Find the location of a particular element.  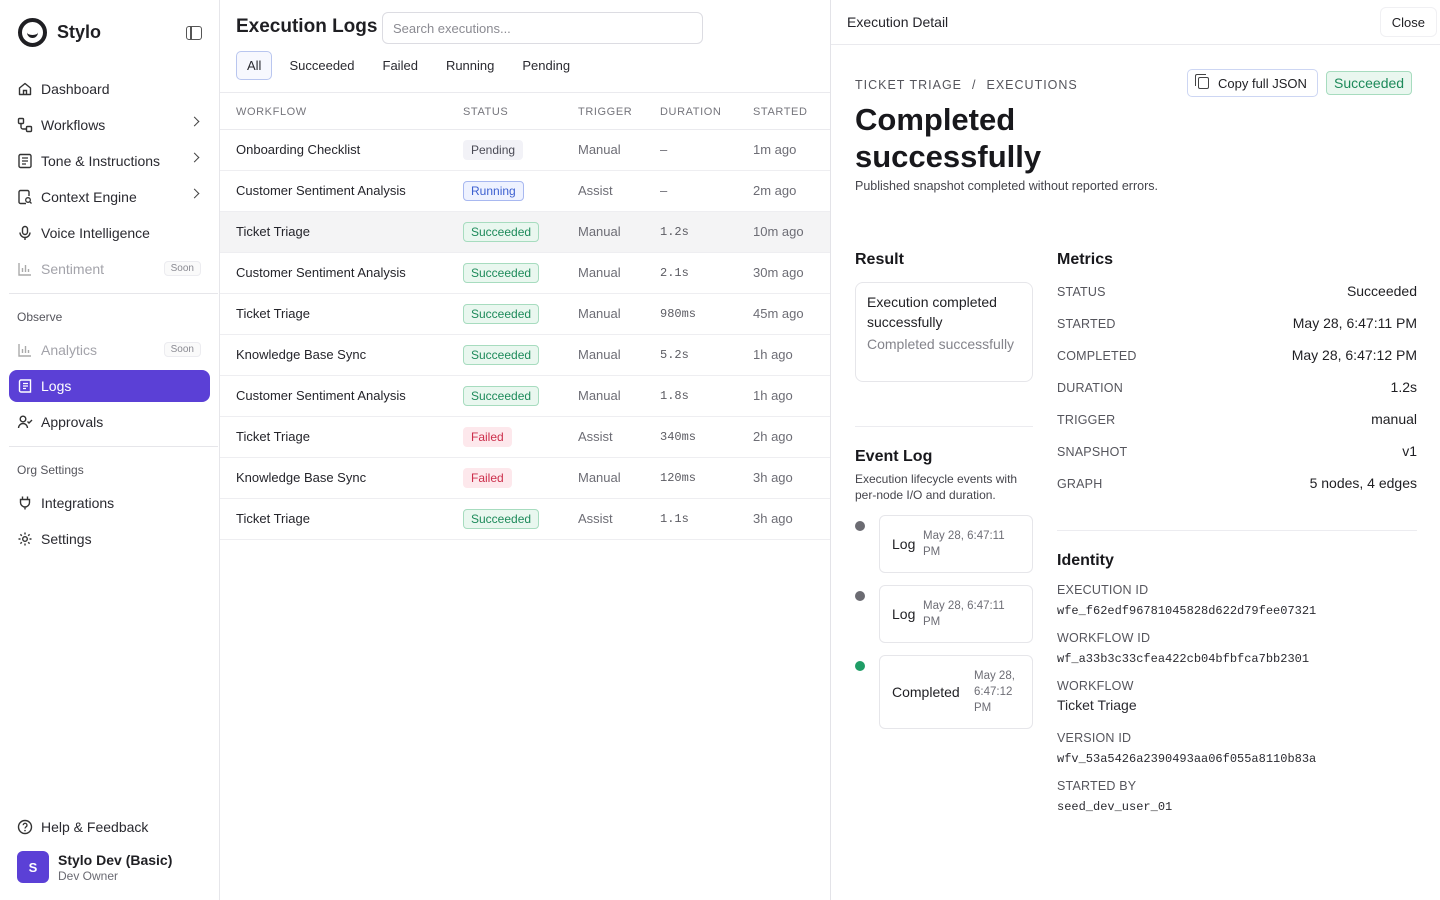

filter-failed: Failed is located at coordinates (400, 65).